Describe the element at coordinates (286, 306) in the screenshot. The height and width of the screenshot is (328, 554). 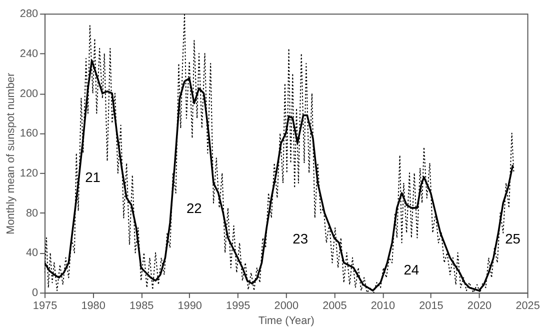
I see `x-tick-label: 2000` at that location.